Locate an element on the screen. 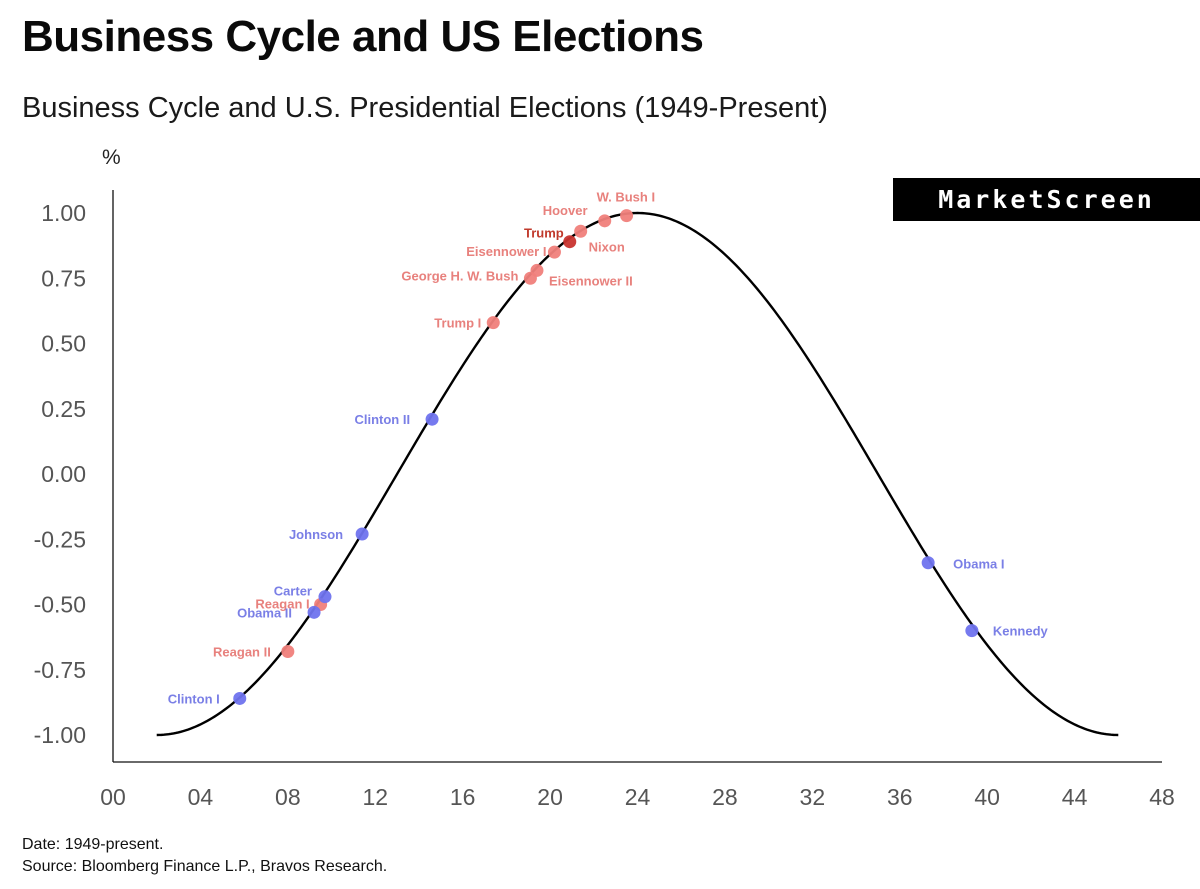  x-tick-label: 40 is located at coordinates (987, 797).